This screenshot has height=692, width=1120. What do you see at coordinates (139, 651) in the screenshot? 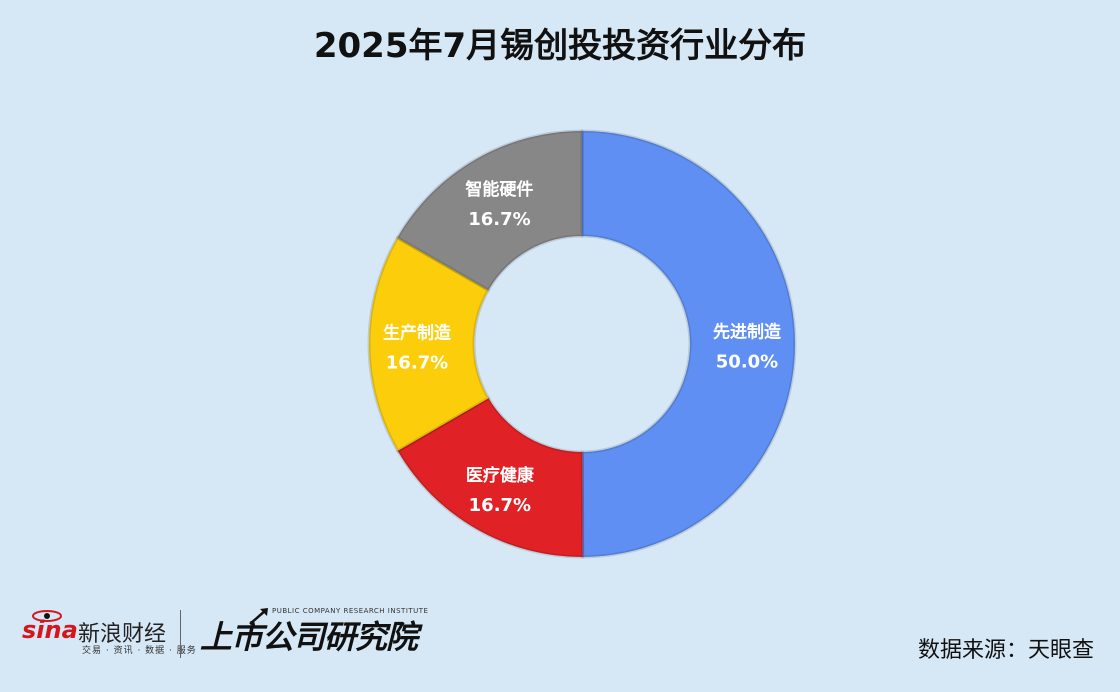
I see `sina-tagline: 交易 · 资讯 · 数据 · 服务` at bounding box center [139, 651].